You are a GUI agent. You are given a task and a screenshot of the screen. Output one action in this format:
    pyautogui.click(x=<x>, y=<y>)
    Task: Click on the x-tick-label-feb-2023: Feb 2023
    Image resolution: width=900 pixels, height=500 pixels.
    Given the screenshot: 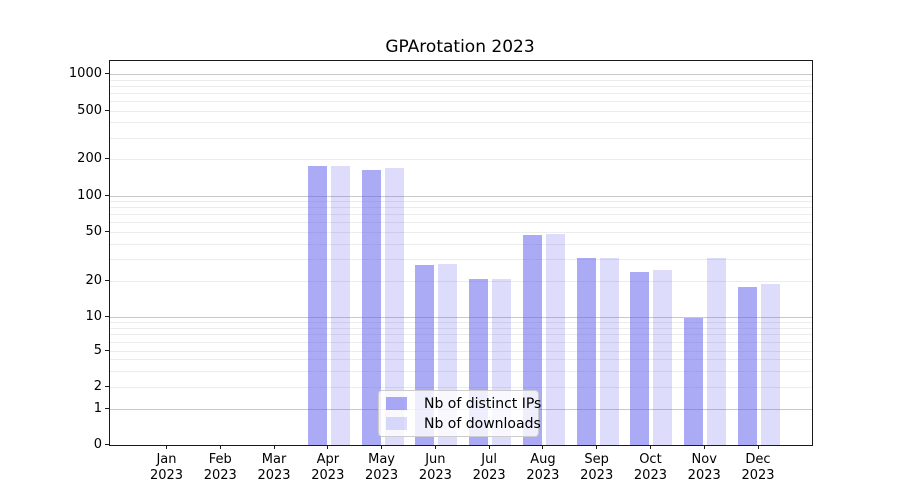 What is the action you would take?
    pyautogui.click(x=220, y=467)
    